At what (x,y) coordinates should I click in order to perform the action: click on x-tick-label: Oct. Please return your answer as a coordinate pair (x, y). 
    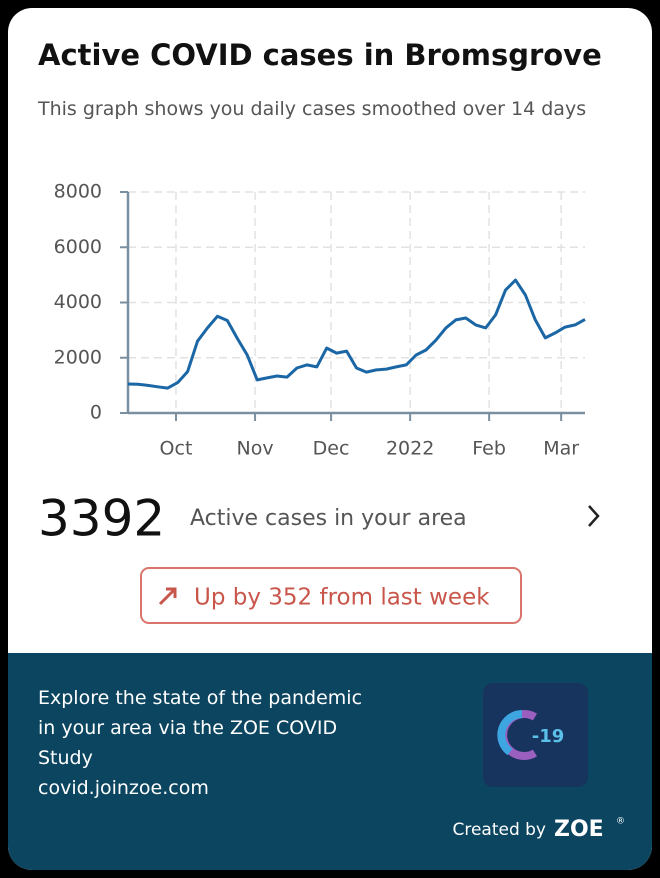
    Looking at the image, I should click on (176, 449).